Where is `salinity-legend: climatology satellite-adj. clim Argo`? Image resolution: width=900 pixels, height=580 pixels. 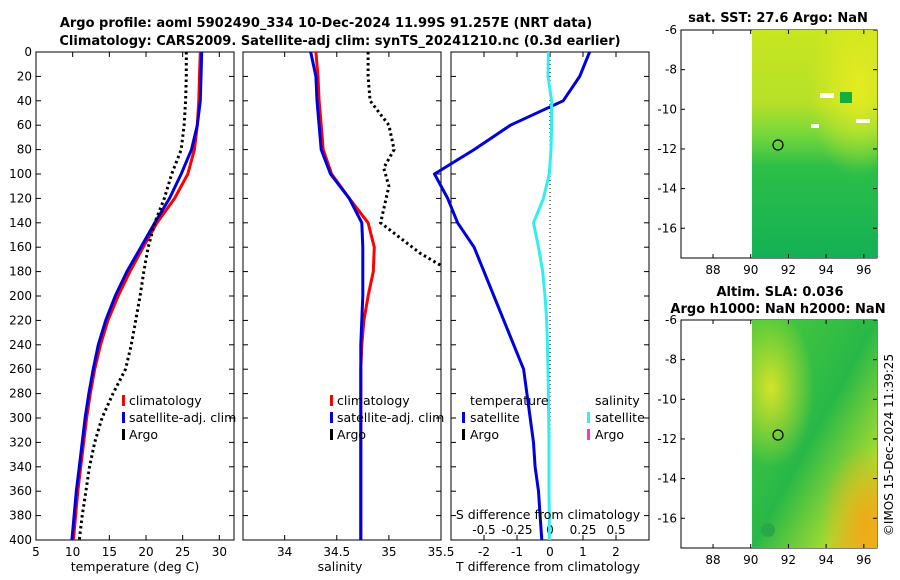 salinity-legend: climatology satellite-adj. clim Argo is located at coordinates (387, 417).